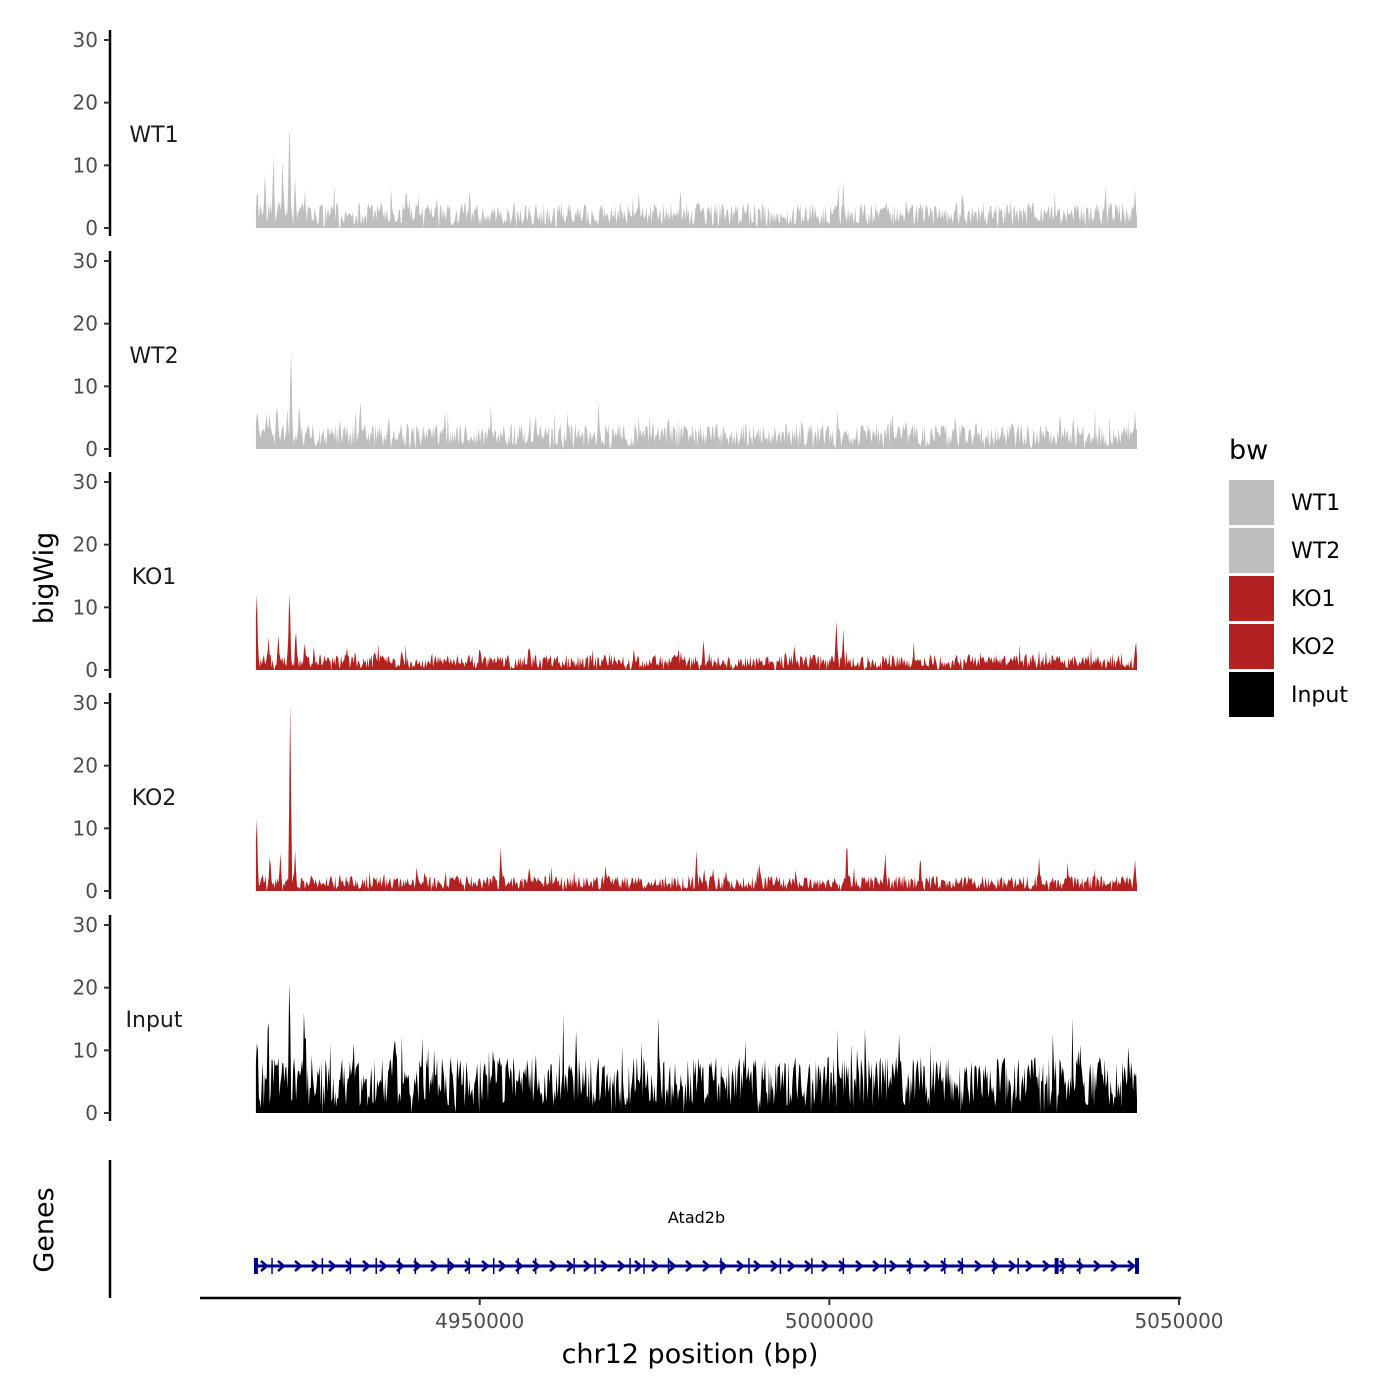  What do you see at coordinates (696, 632) in the screenshot?
I see `signal-area-ko1` at bounding box center [696, 632].